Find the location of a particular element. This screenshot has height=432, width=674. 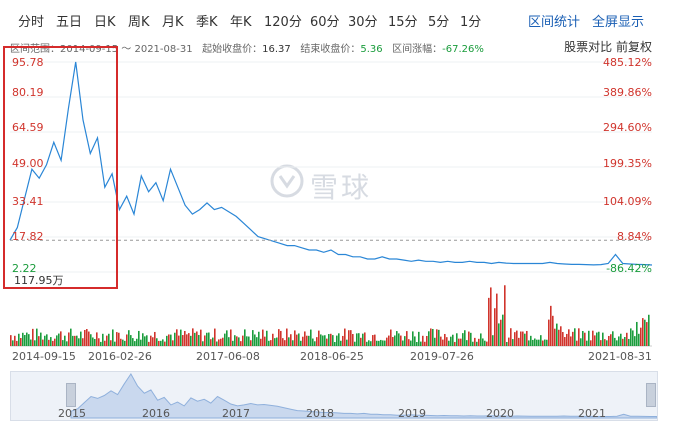

tab-60min: 60分 is located at coordinates (325, 22).